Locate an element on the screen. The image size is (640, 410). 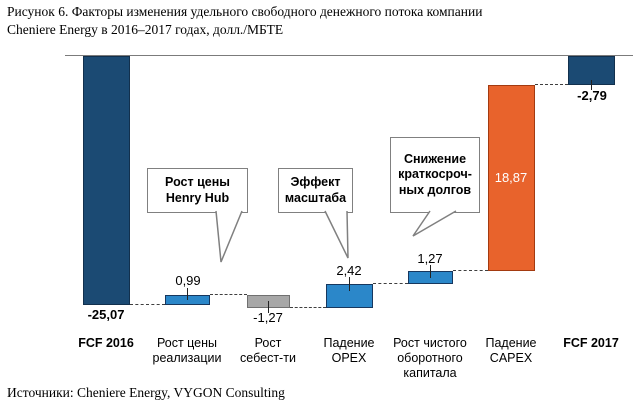
value-label-fcf-2017: -2,79 is located at coordinates (592, 95).